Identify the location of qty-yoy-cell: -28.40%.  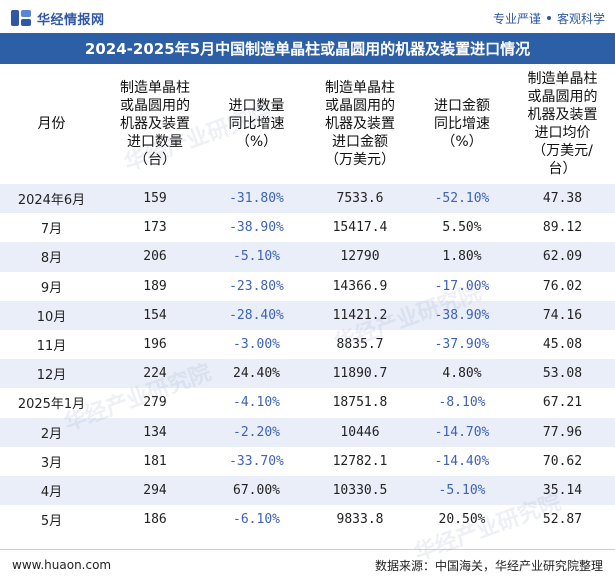
(256, 315).